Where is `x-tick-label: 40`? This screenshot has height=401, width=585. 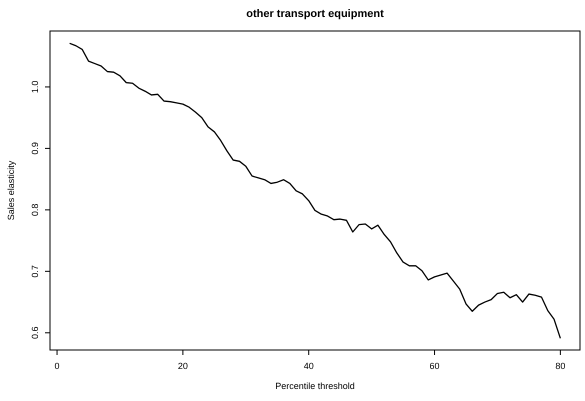
x-tick-label: 40 is located at coordinates (309, 366).